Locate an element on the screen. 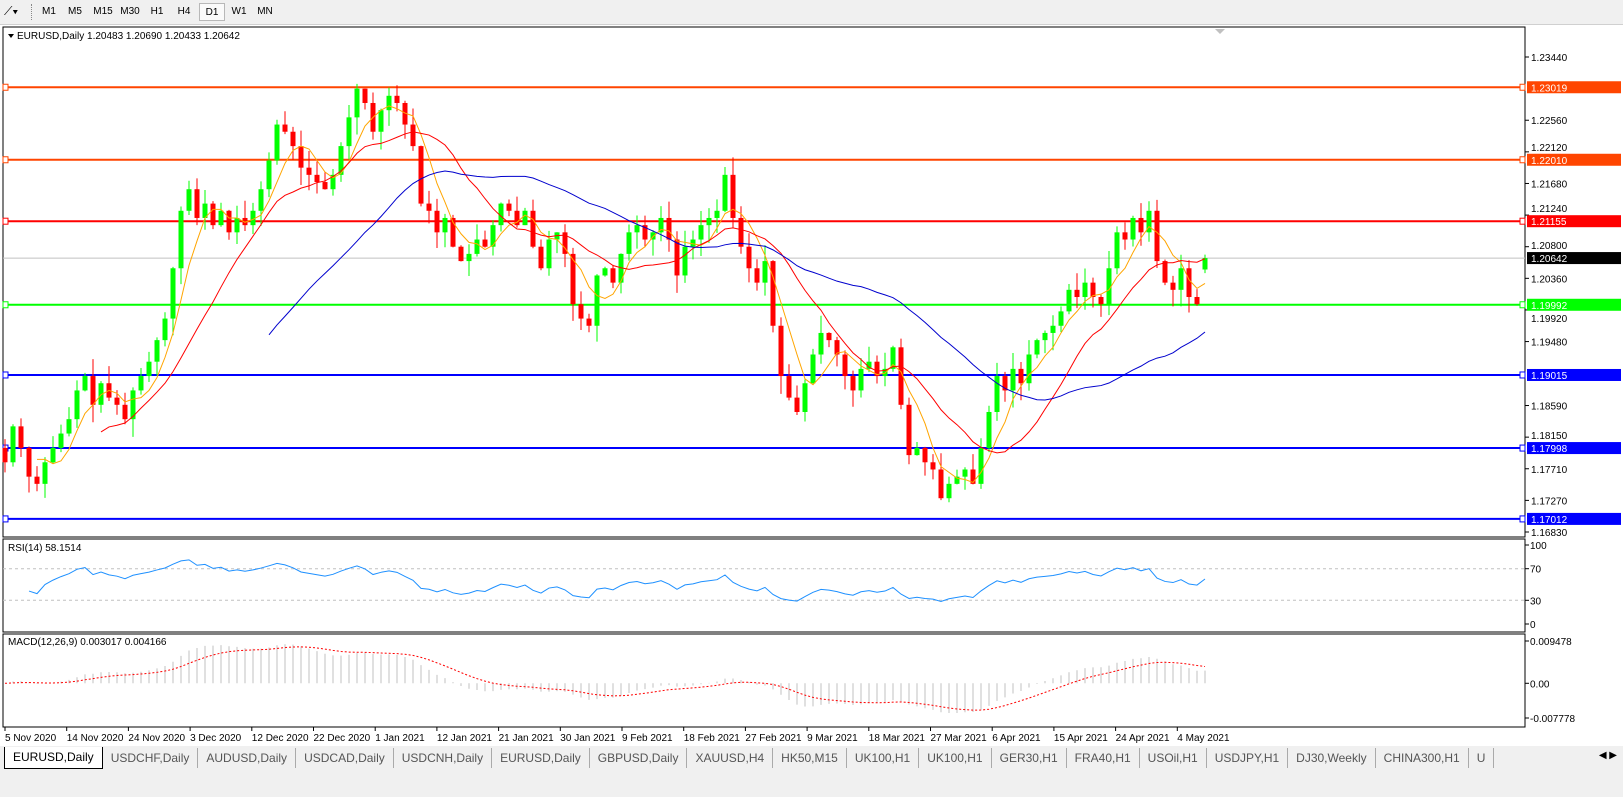  date-label: 6 Apr 2021 is located at coordinates (1016, 738).